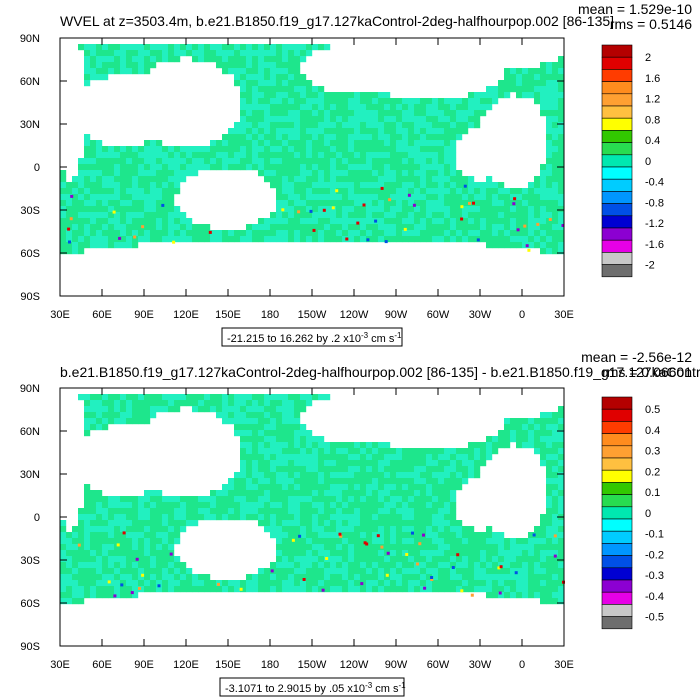  Describe the element at coordinates (617, 258) in the screenshot. I see `colorbar-swatch` at that location.